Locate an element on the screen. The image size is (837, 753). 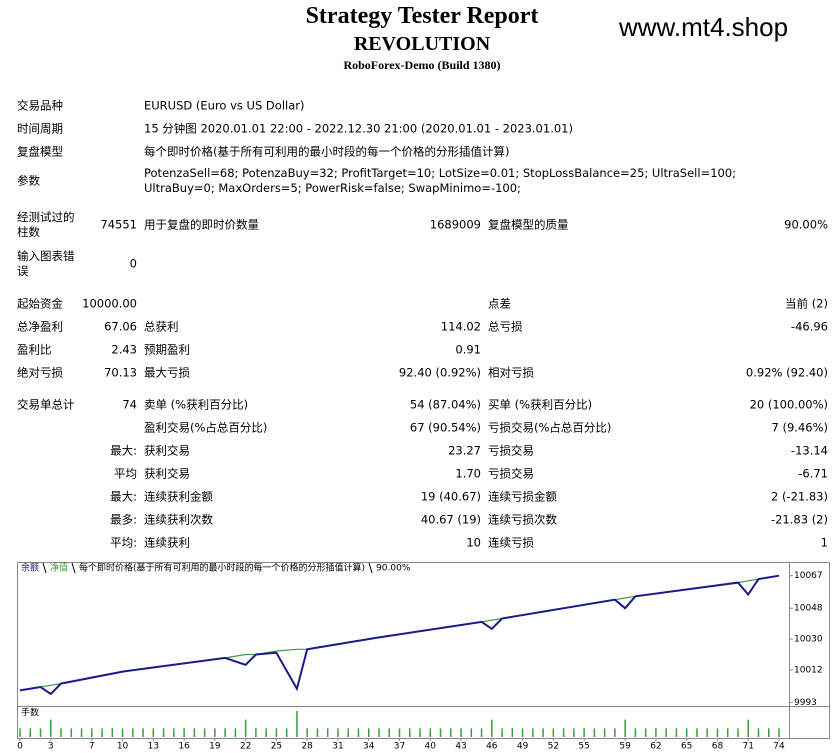
report-label3: 连续亏损金额 is located at coordinates (522, 496).